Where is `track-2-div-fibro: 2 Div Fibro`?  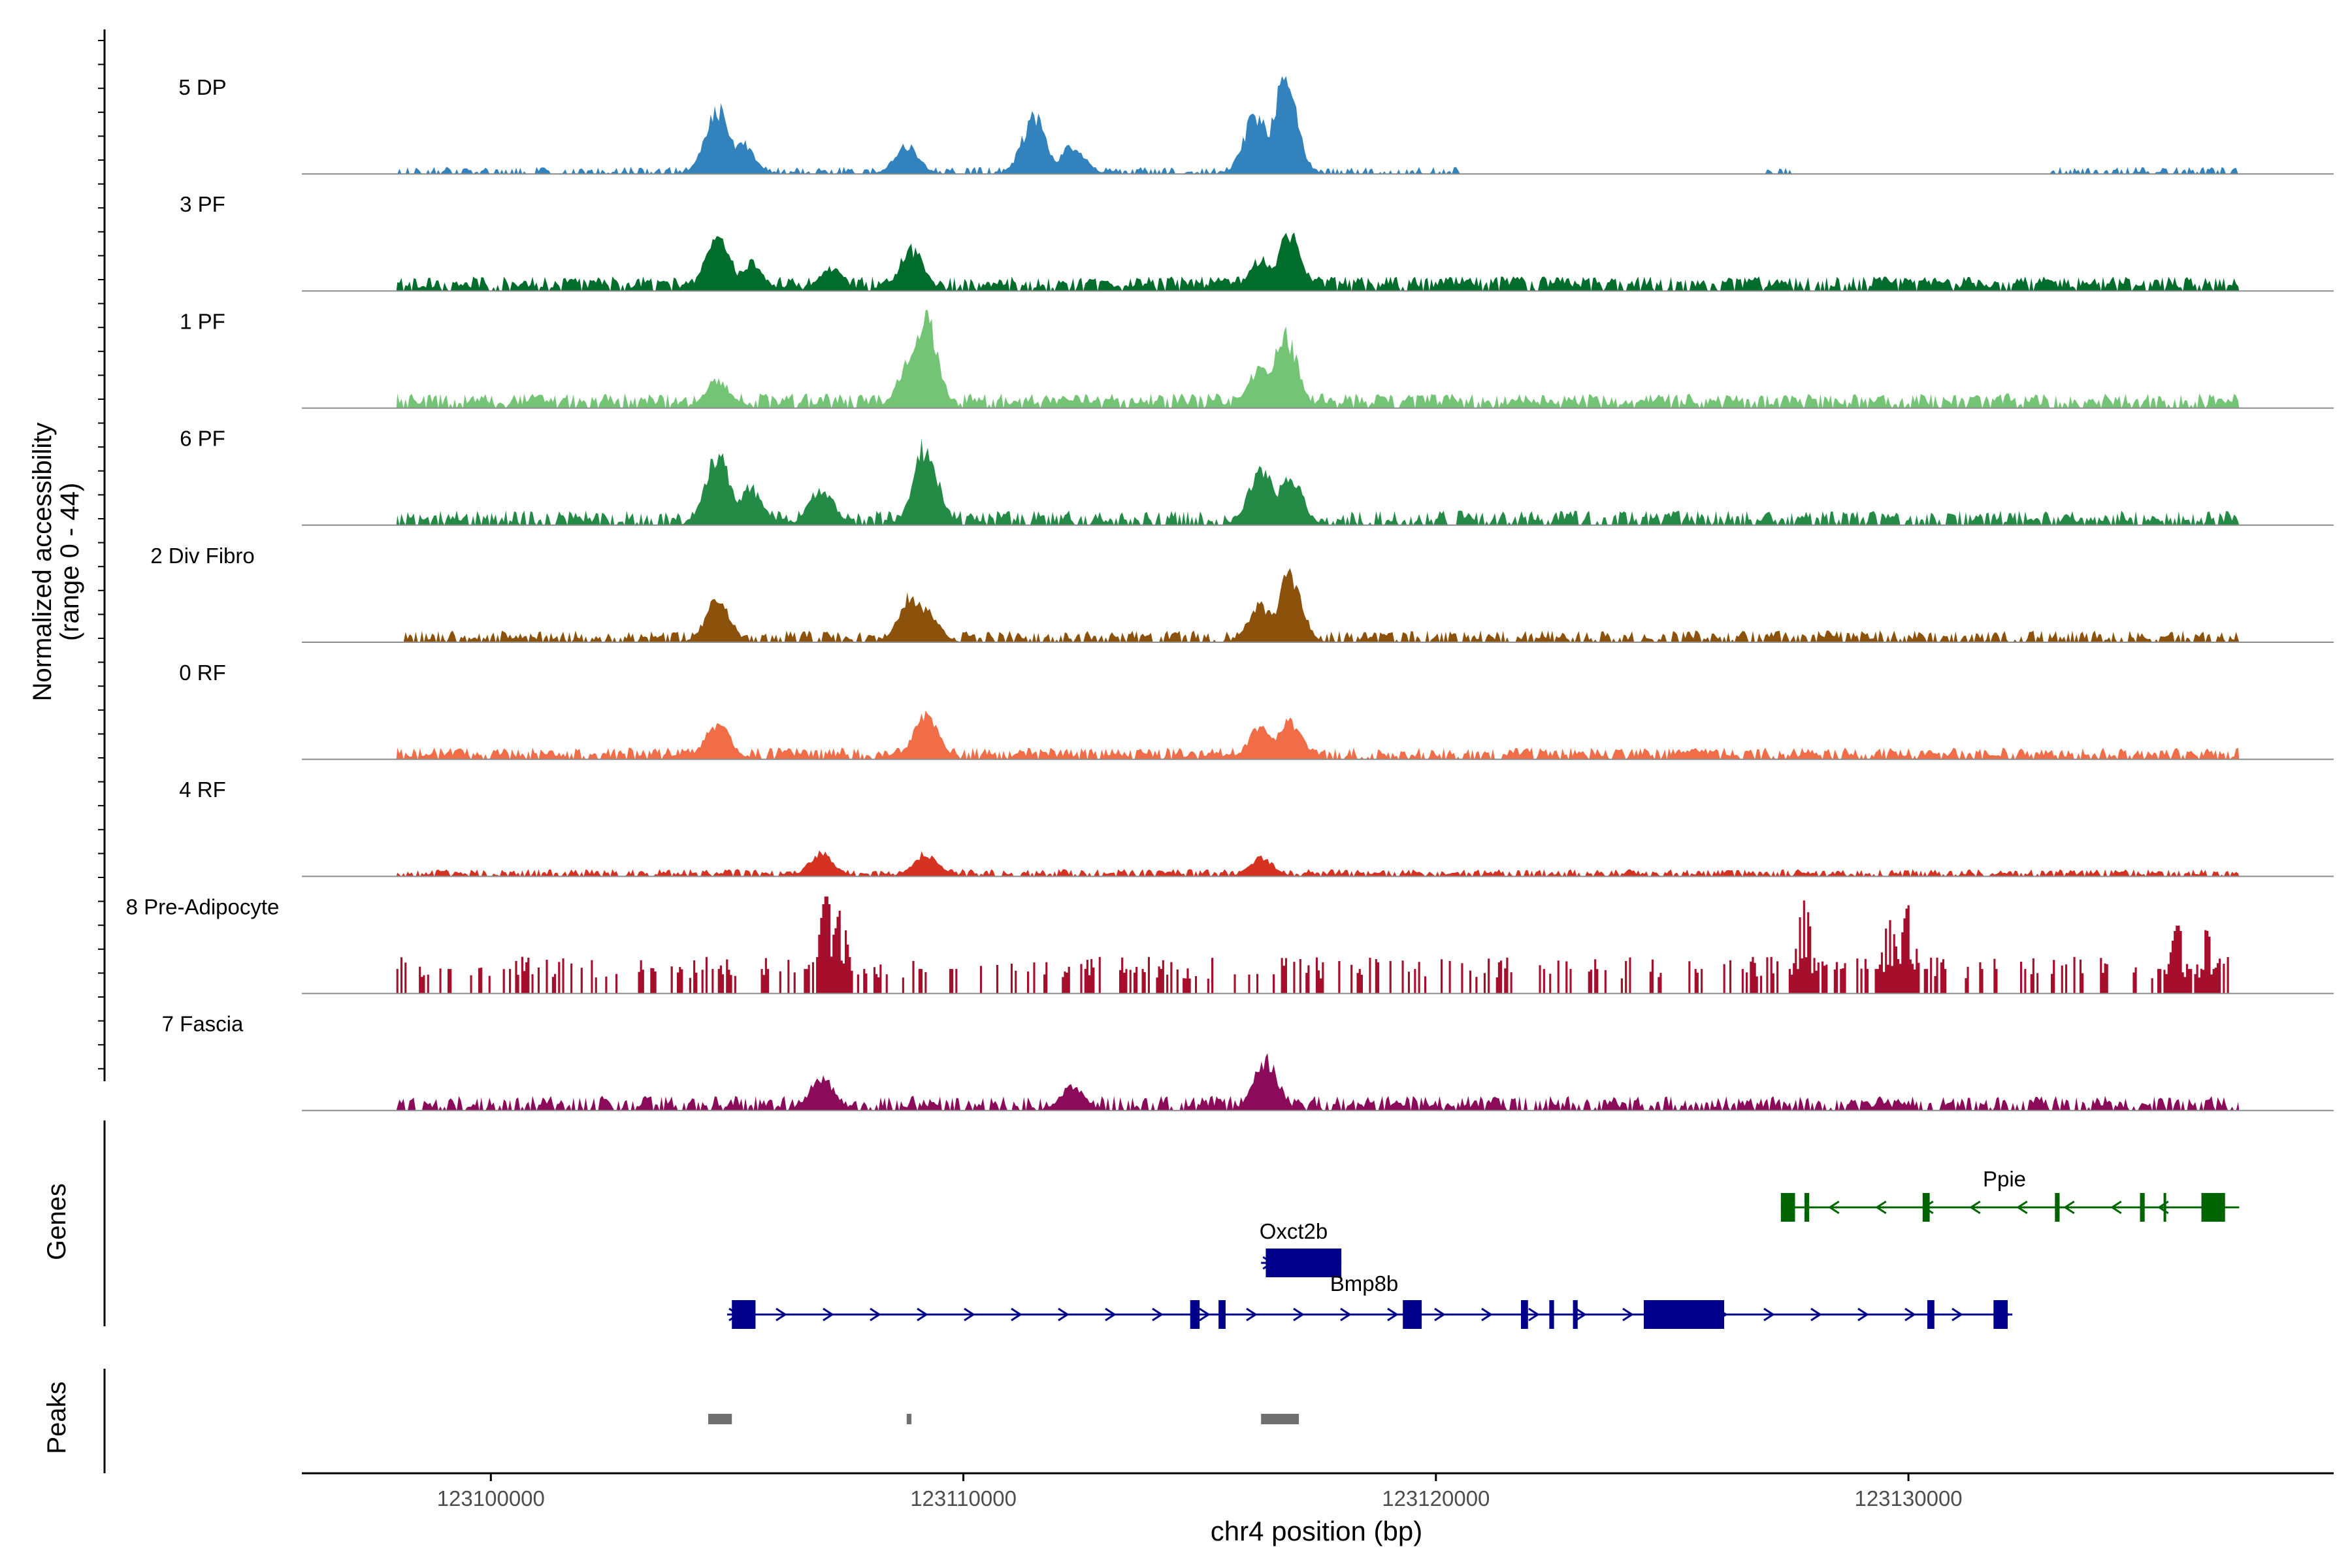 track-2-div-fibro: 2 Div Fibro is located at coordinates (1242, 593).